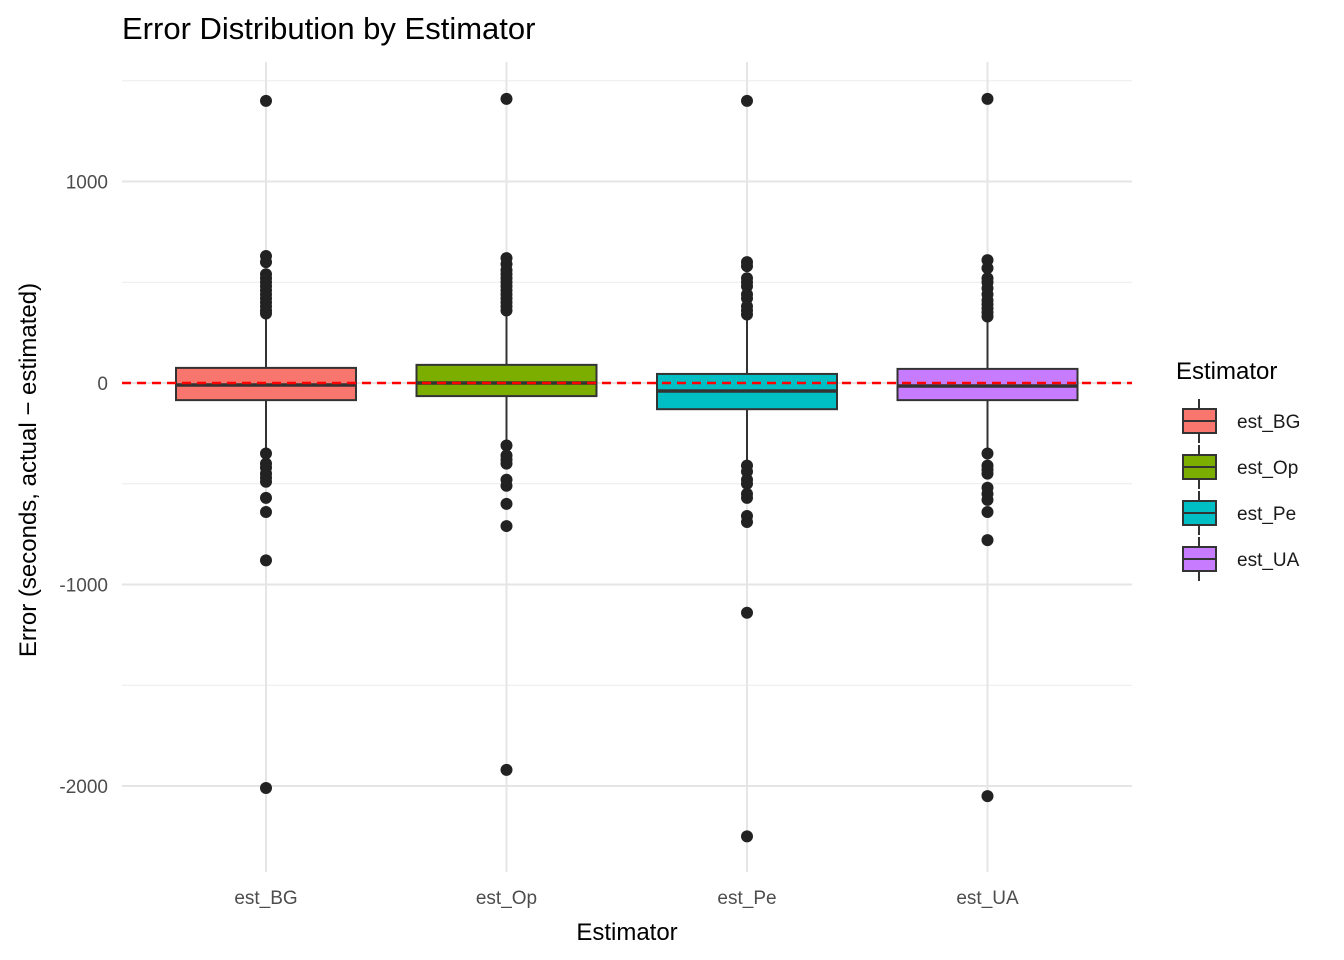  Describe the element at coordinates (506, 434) in the screenshot. I see `box-est_Op` at that location.